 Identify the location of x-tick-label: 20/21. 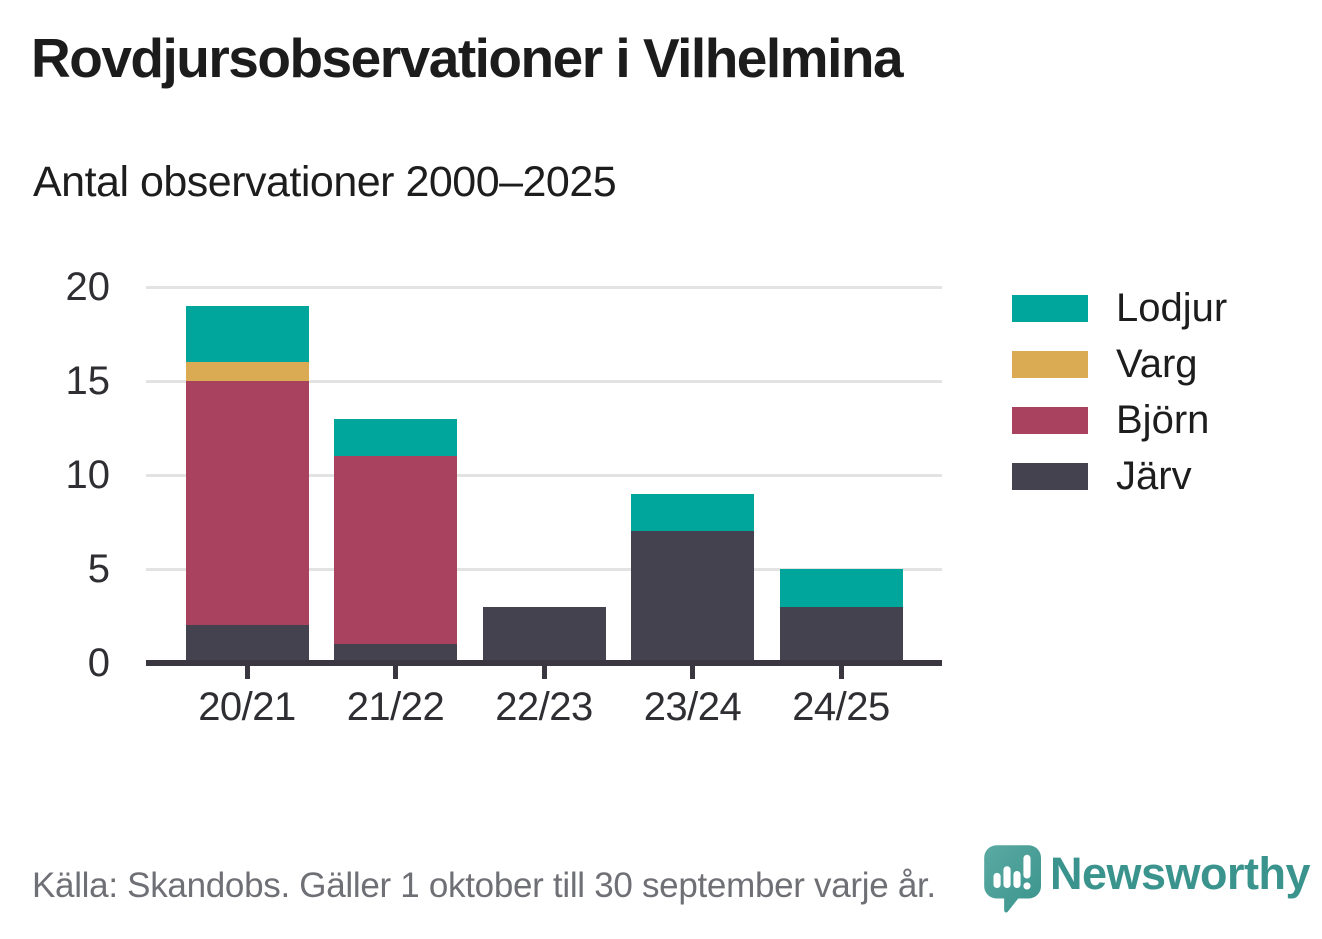
(247, 707).